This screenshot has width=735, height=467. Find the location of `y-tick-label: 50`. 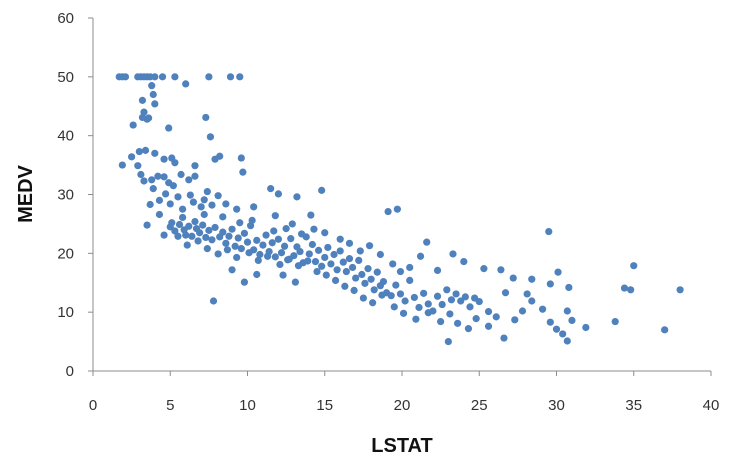

y-tick-label: 50 is located at coordinates (65, 77).